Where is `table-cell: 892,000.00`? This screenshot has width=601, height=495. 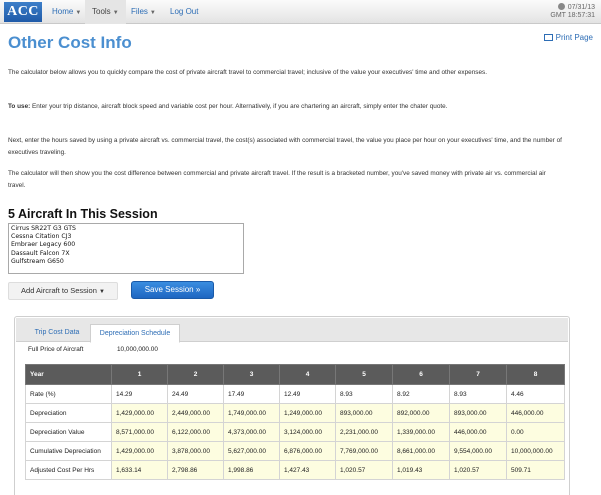
table-cell: 892,000.00 is located at coordinates (421, 413).